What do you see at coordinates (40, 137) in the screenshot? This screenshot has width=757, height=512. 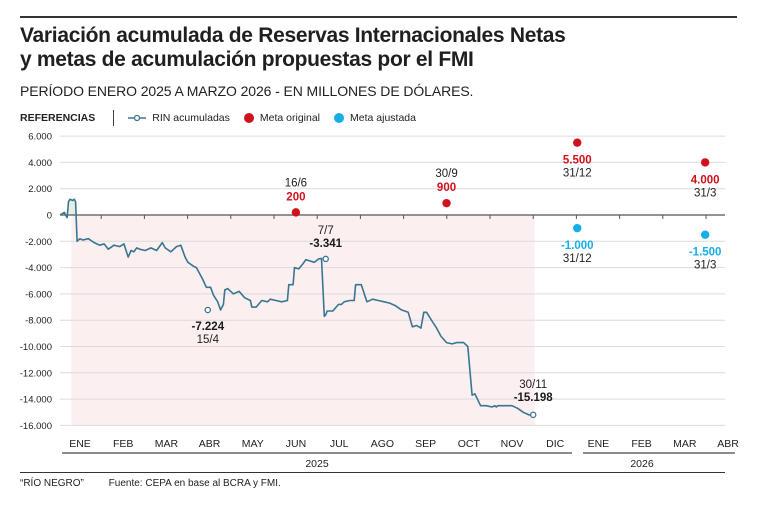 I see `y-tick-label: 6.000` at bounding box center [40, 137].